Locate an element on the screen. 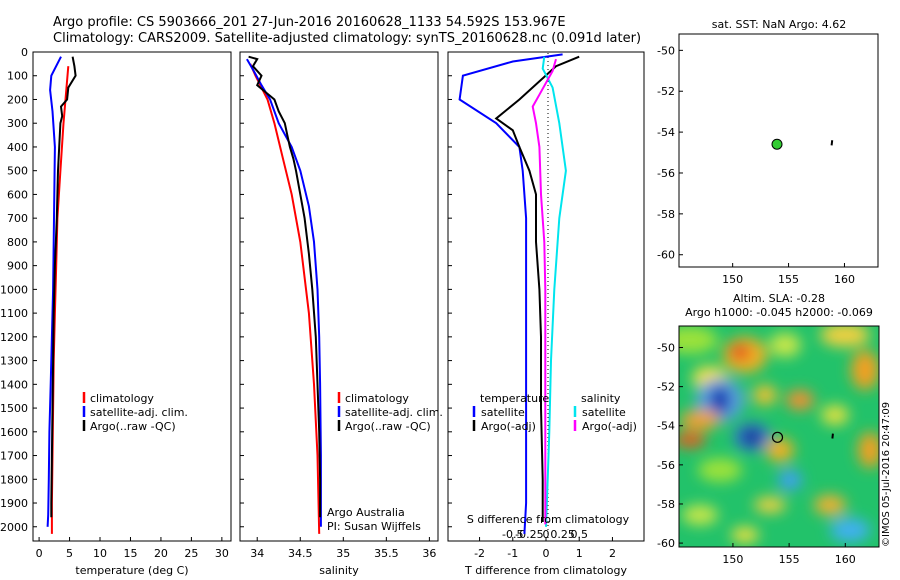  stick-label-0: -0.5 is located at coordinates (512, 534).